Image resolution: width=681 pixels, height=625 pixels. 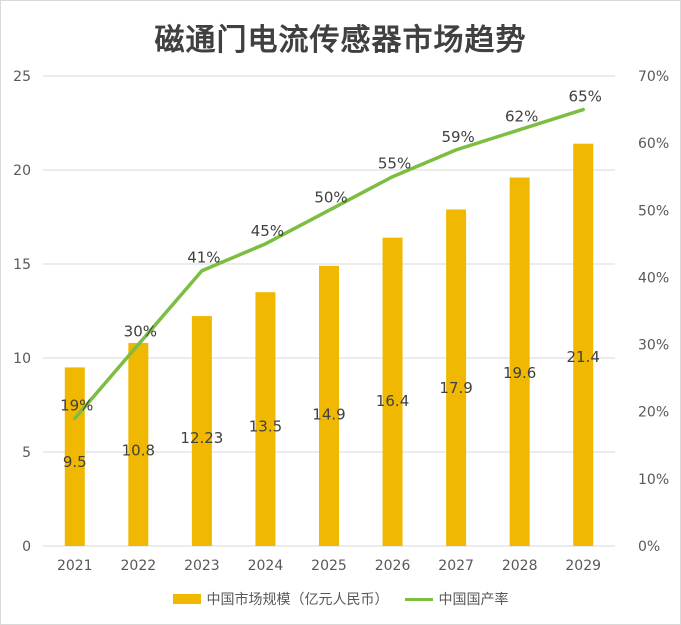 I want to click on legend-label-market-size: 中国市场规模（亿元人民币）, so click(x=297, y=600).